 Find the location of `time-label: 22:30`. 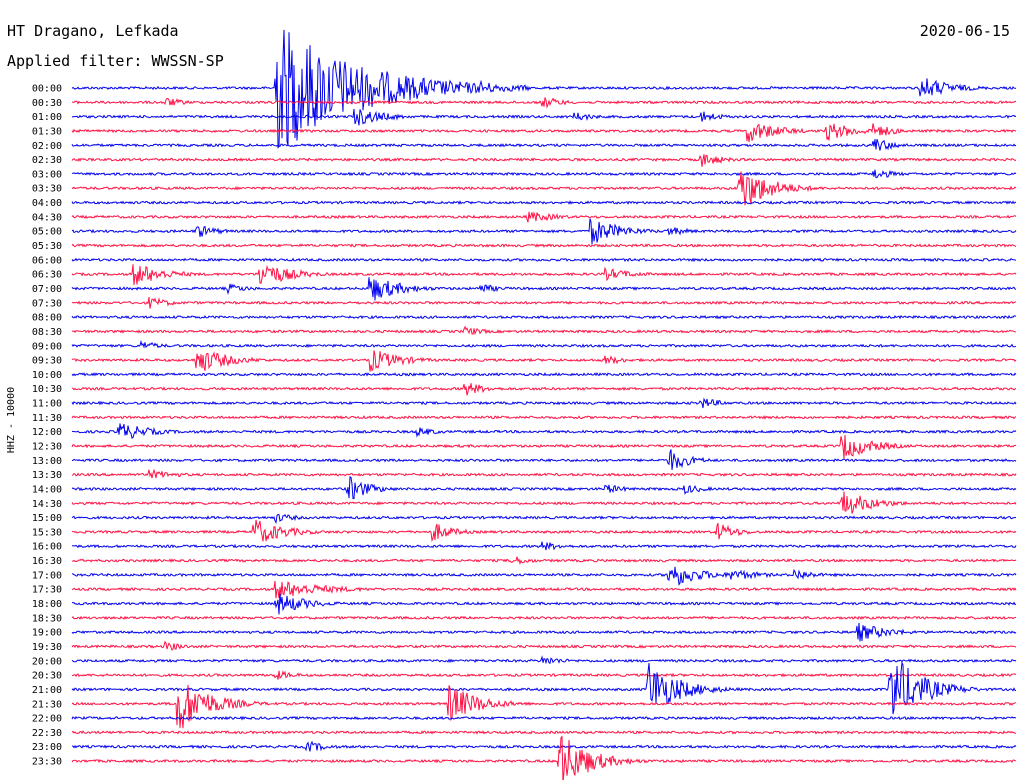

time-label: 22:30 is located at coordinates (47, 733).